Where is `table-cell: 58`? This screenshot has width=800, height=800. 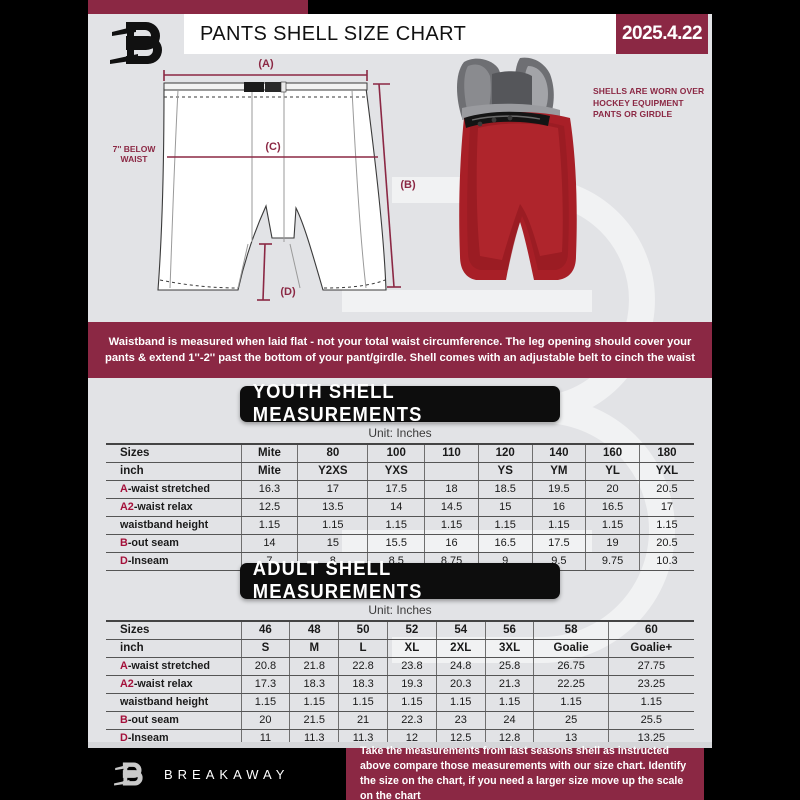
table-cell: 58 is located at coordinates (571, 630).